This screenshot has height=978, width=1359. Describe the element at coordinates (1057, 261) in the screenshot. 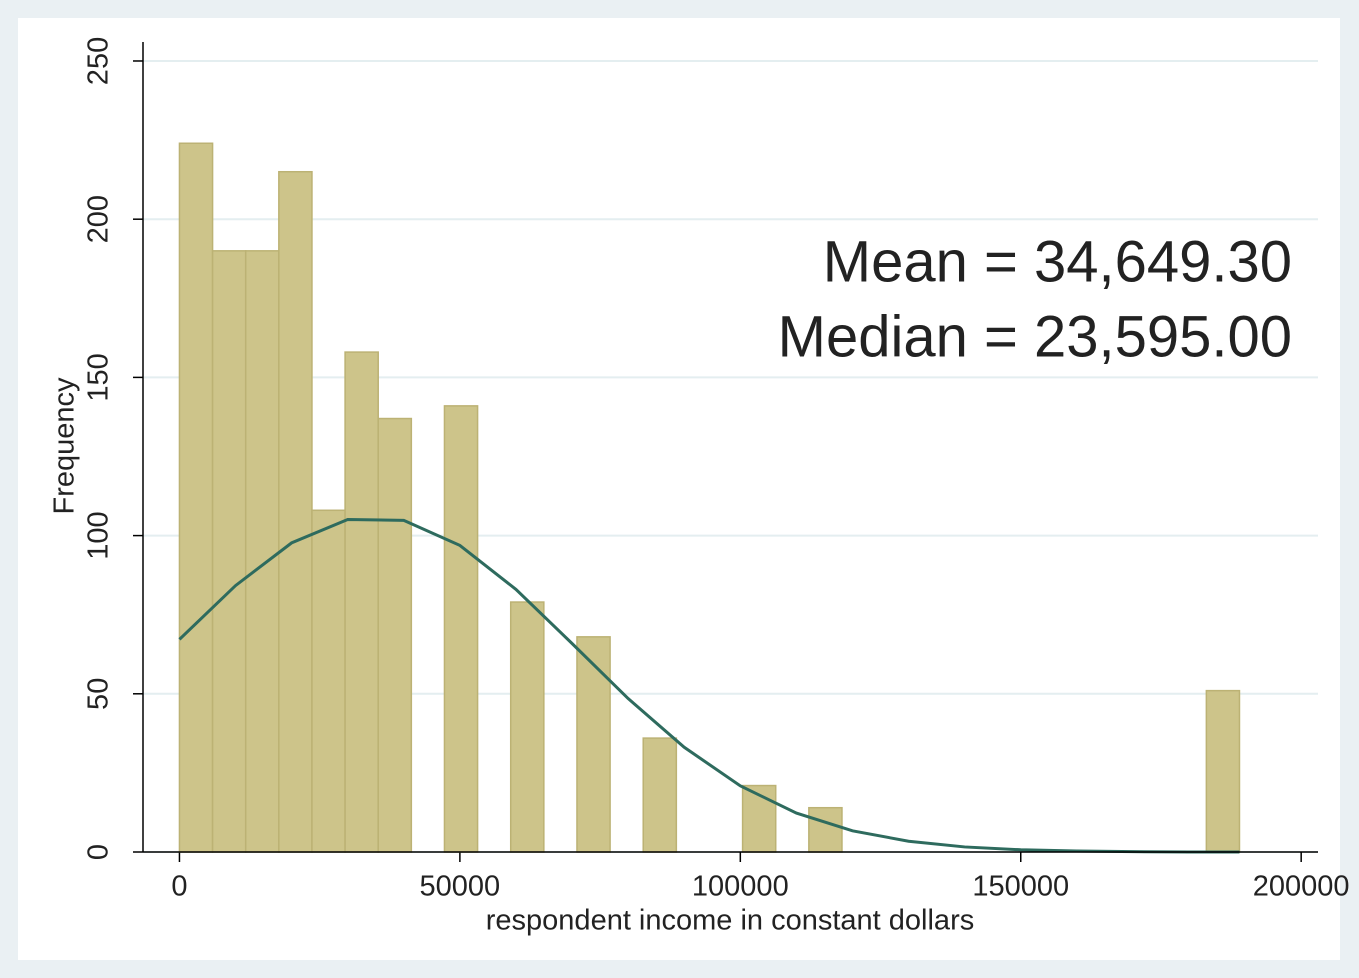

I see `annotation: Mean = 34,649.30` at that location.